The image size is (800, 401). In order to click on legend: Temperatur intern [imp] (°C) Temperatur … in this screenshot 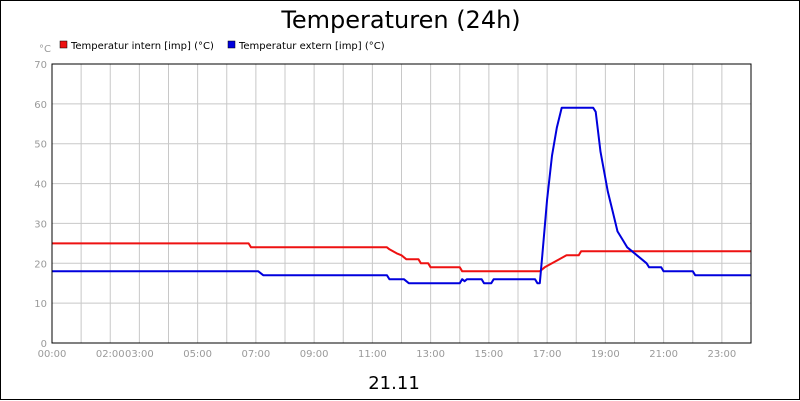, I will do `click(222, 46)`.